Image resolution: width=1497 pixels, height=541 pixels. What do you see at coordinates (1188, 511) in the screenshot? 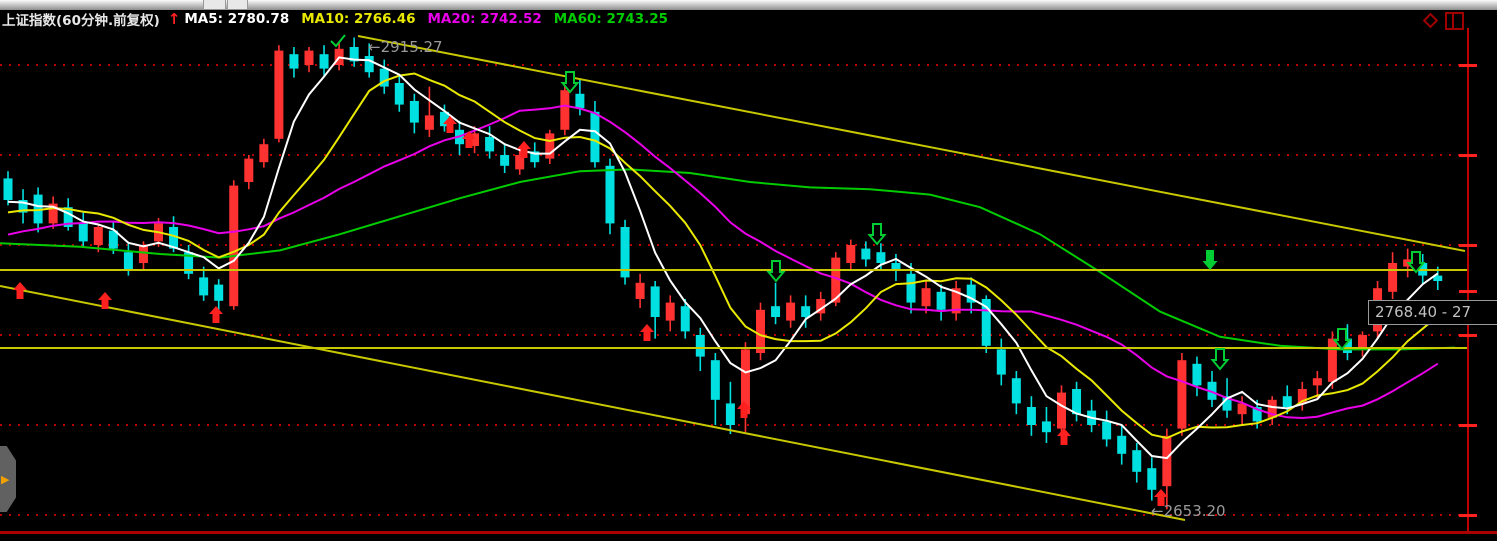
I see `low-price-label: ←2653.20` at bounding box center [1188, 511].